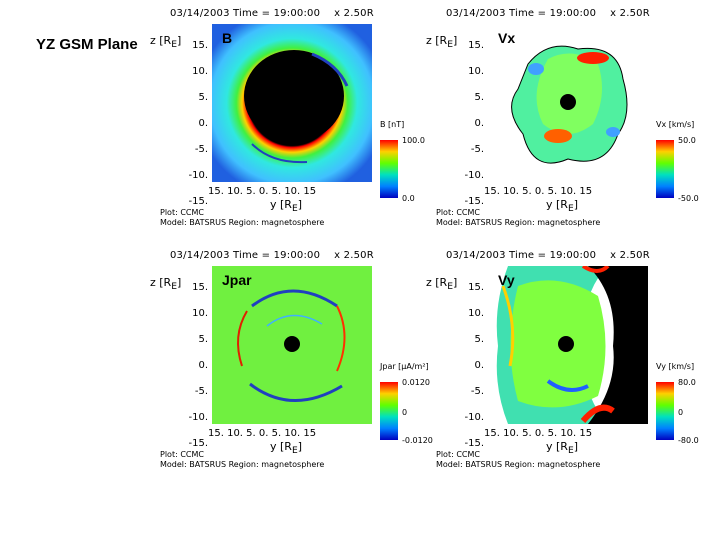 The width and height of the screenshot is (720, 540). Describe the element at coordinates (688, 440) in the screenshot. I see `colorbar-min: -80.0` at that location.